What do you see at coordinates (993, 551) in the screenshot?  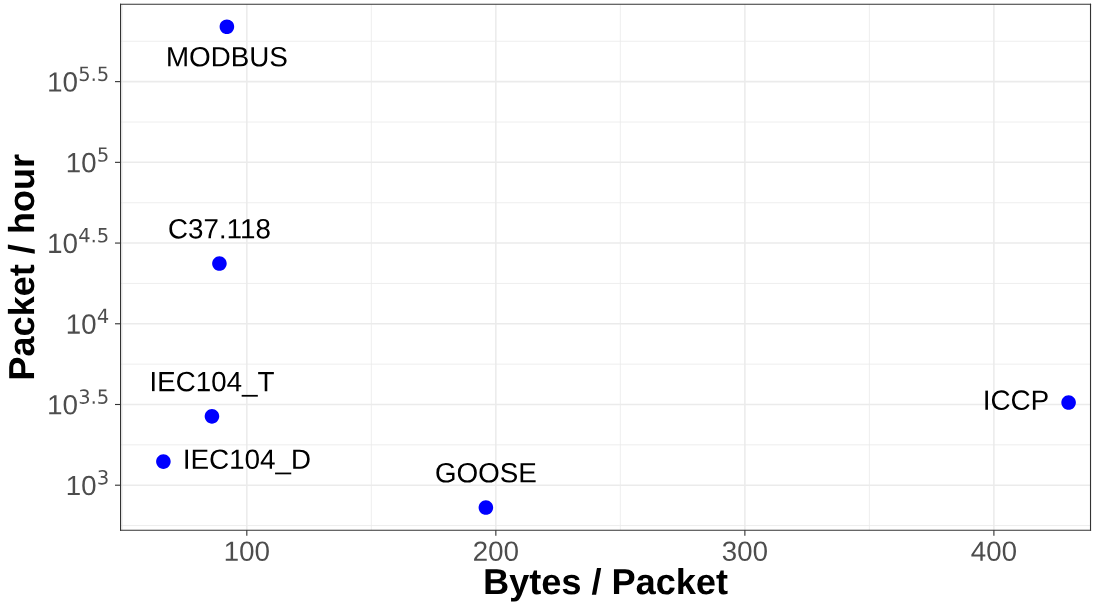 I see `x-tick-label: 400` at bounding box center [993, 551].